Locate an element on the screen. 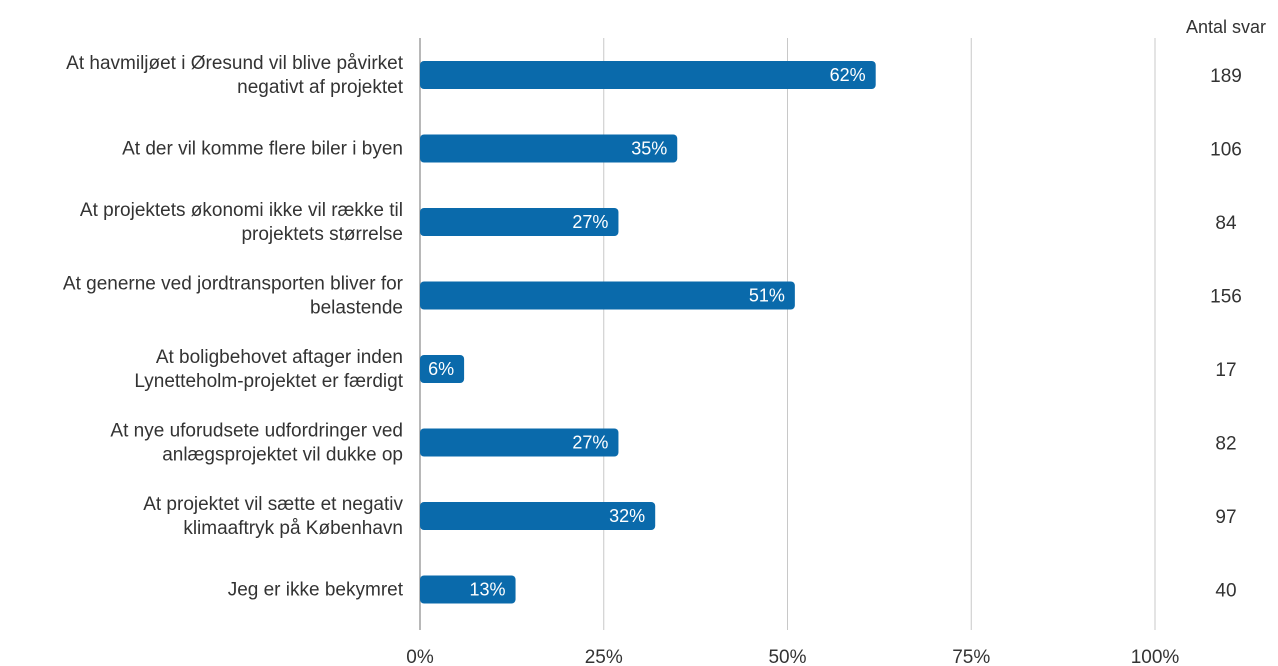 The width and height of the screenshot is (1278, 666). bar-value-label: 6% is located at coordinates (441, 369).